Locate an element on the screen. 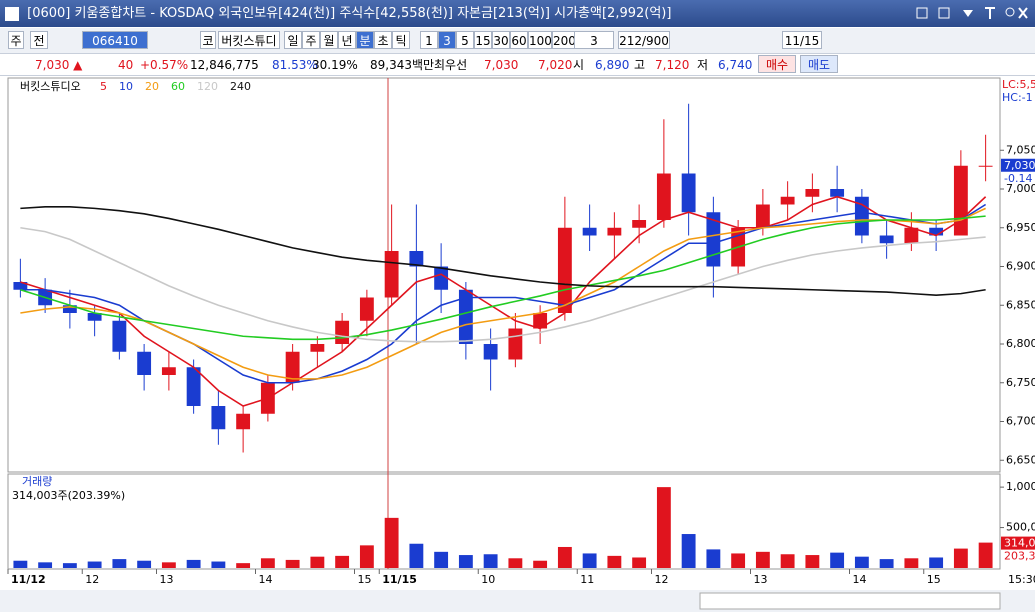  sell-button: 매도 is located at coordinates (819, 64).